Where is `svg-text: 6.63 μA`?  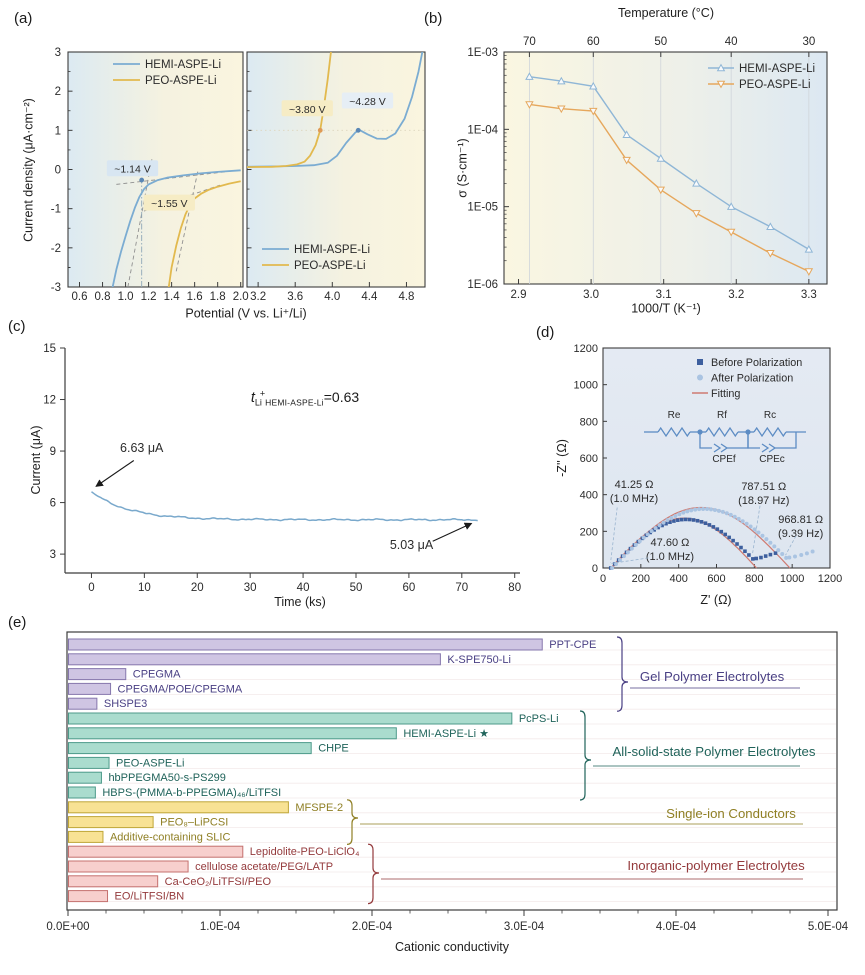 svg-text: 6.63 μA is located at coordinates (142, 448).